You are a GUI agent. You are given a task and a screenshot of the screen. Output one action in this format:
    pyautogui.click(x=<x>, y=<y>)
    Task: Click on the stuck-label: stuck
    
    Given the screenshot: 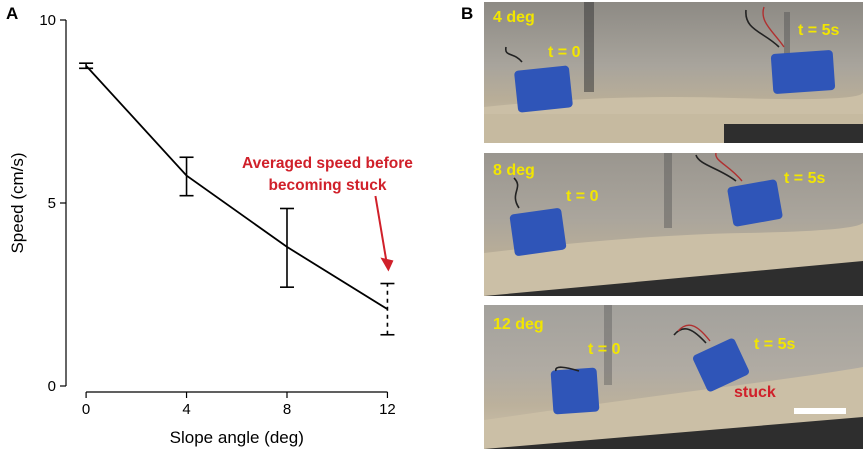 What is the action you would take?
    pyautogui.click(x=755, y=392)
    